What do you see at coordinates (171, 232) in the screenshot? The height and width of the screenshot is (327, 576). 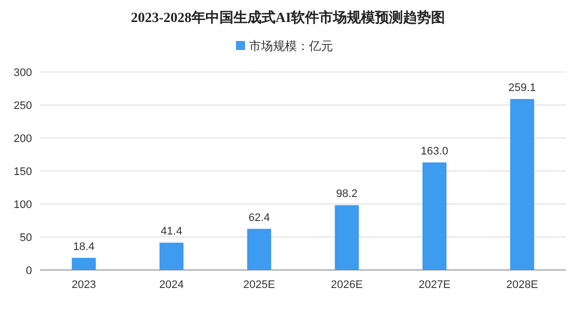 I see `data-label: 41.4` at bounding box center [171, 232].